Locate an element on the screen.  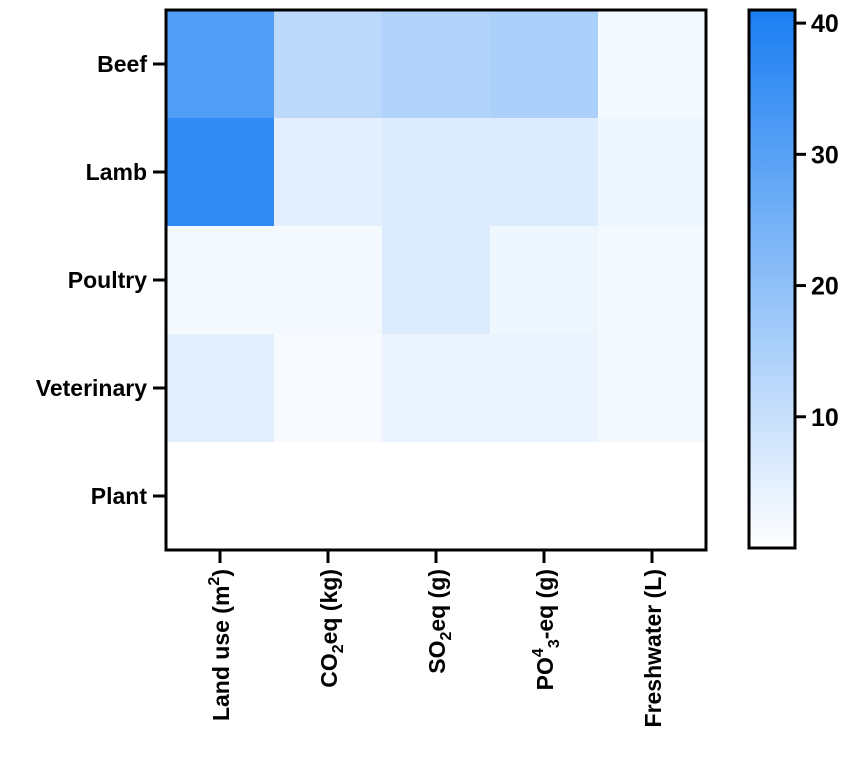
column-label: Freshwater (L) is located at coordinates (653, 648).